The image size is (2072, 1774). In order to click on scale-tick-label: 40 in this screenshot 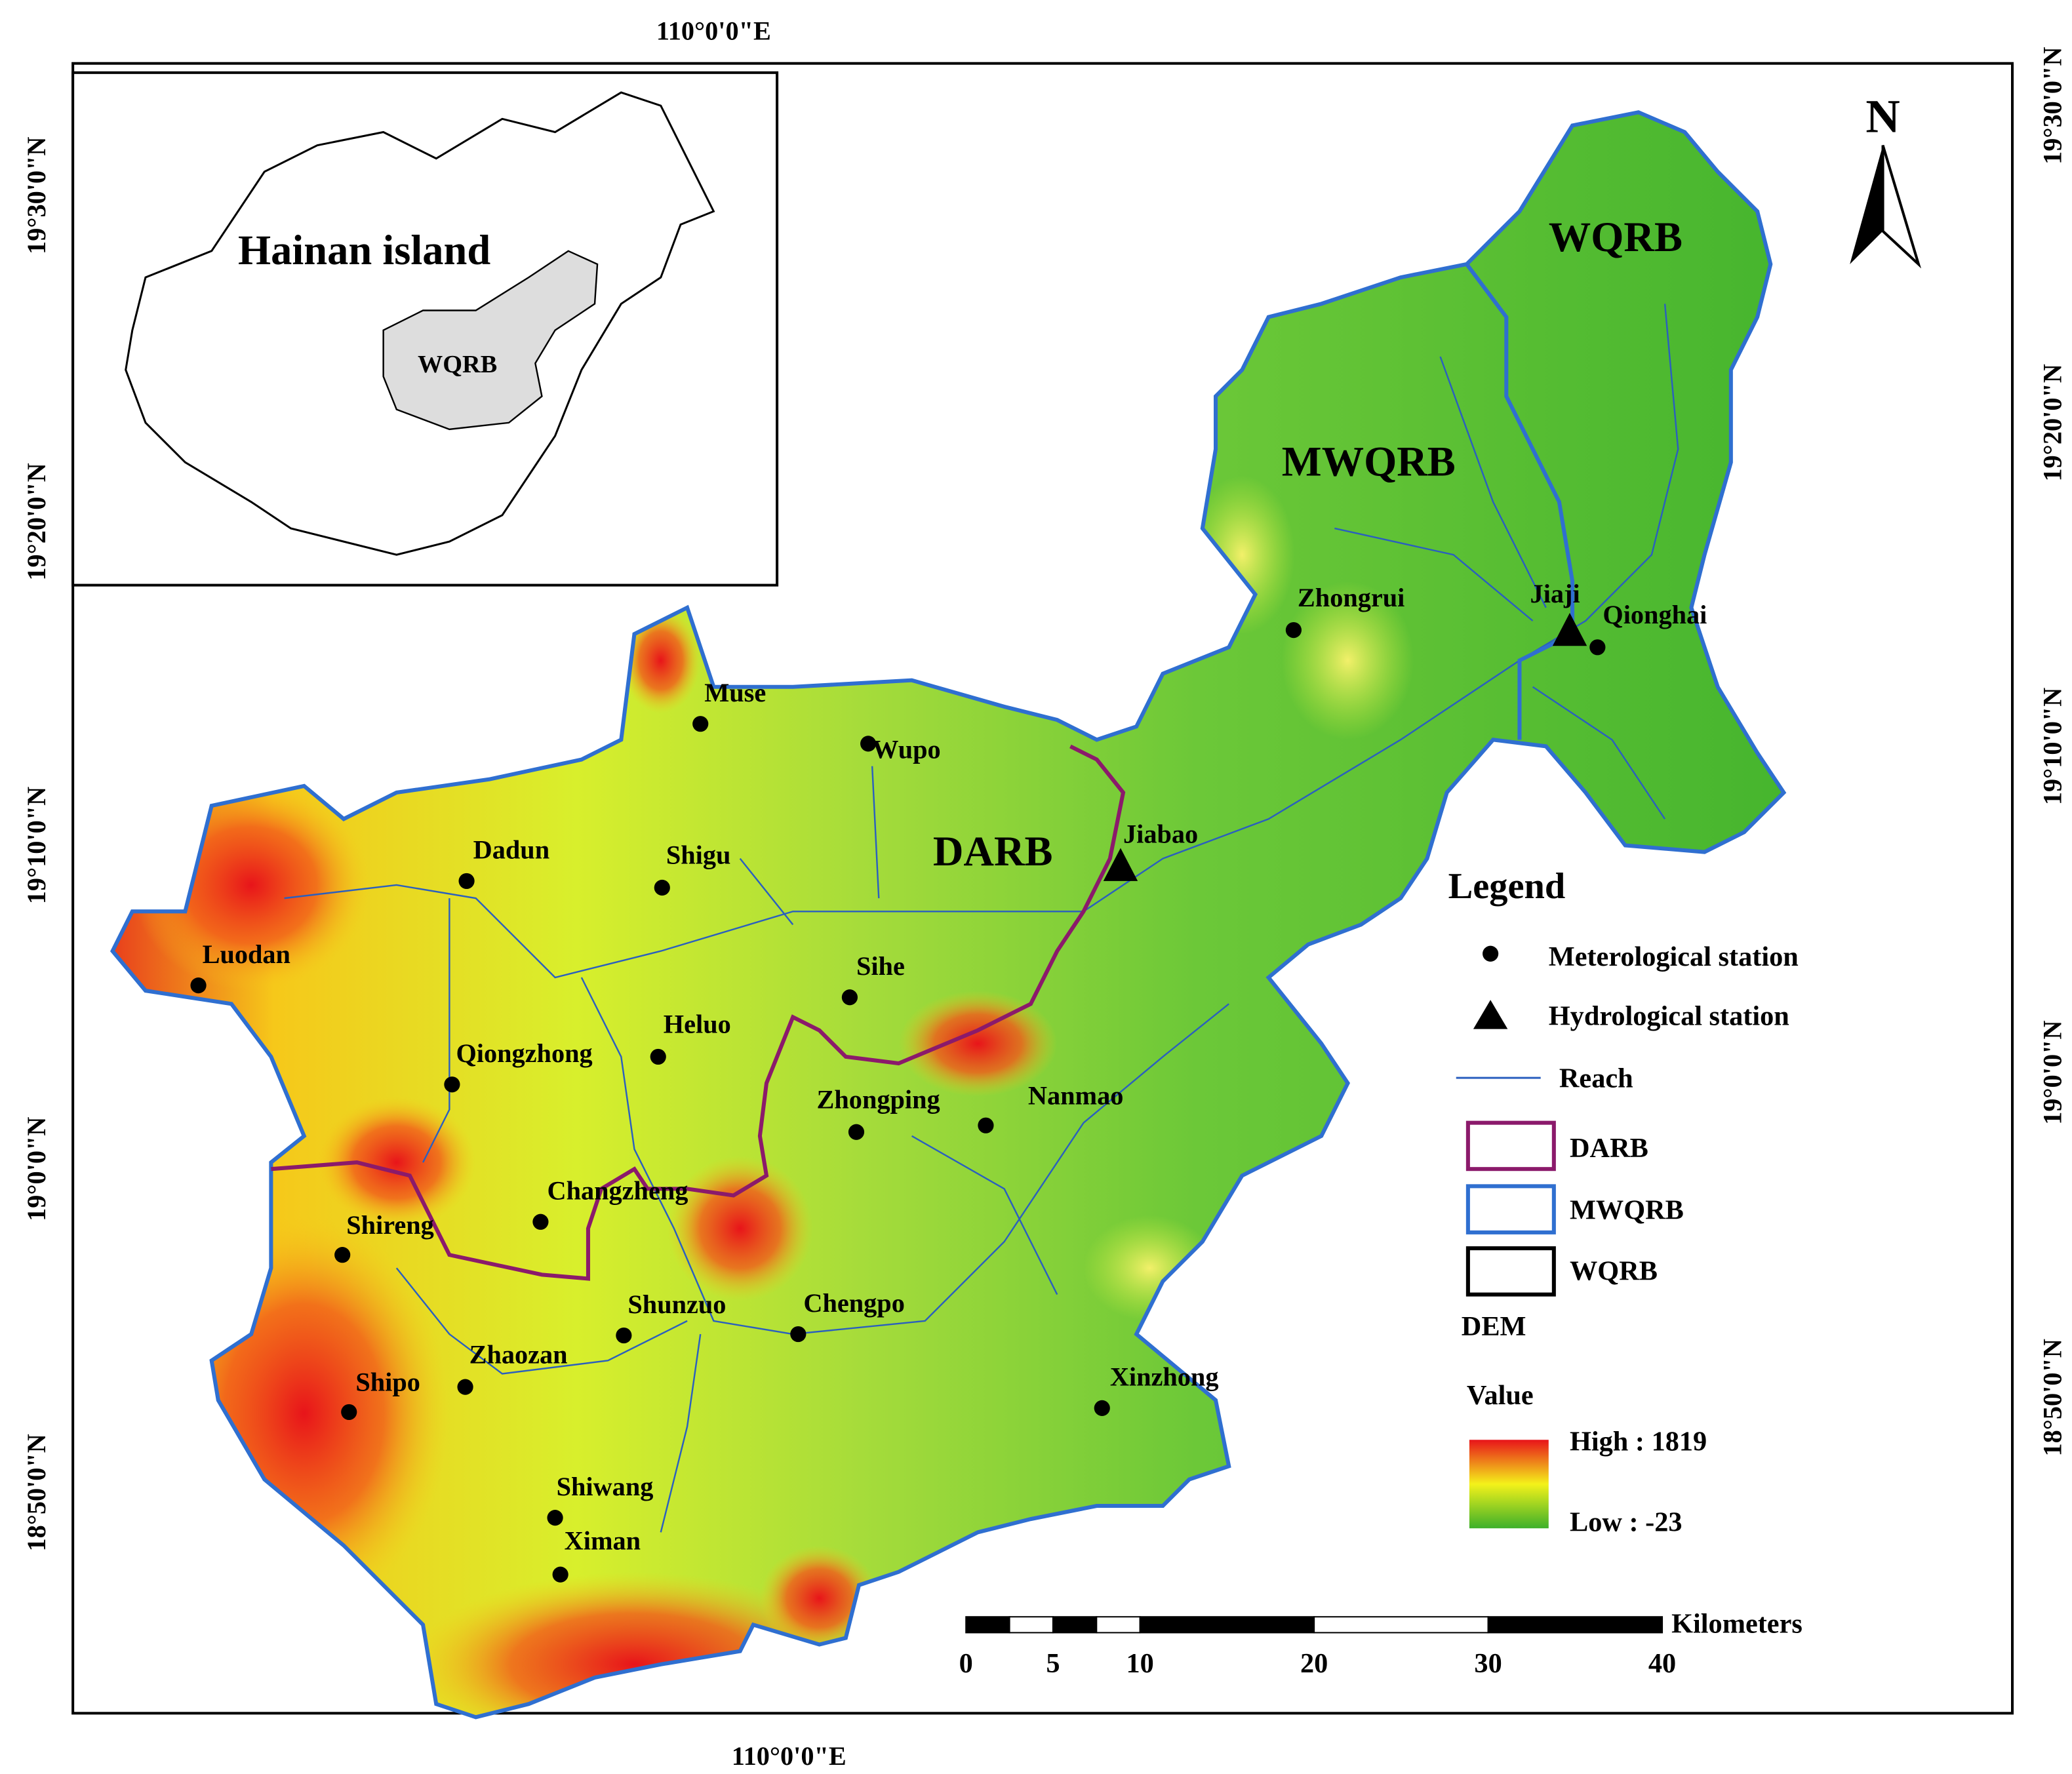, I will do `click(1662, 1664)`.